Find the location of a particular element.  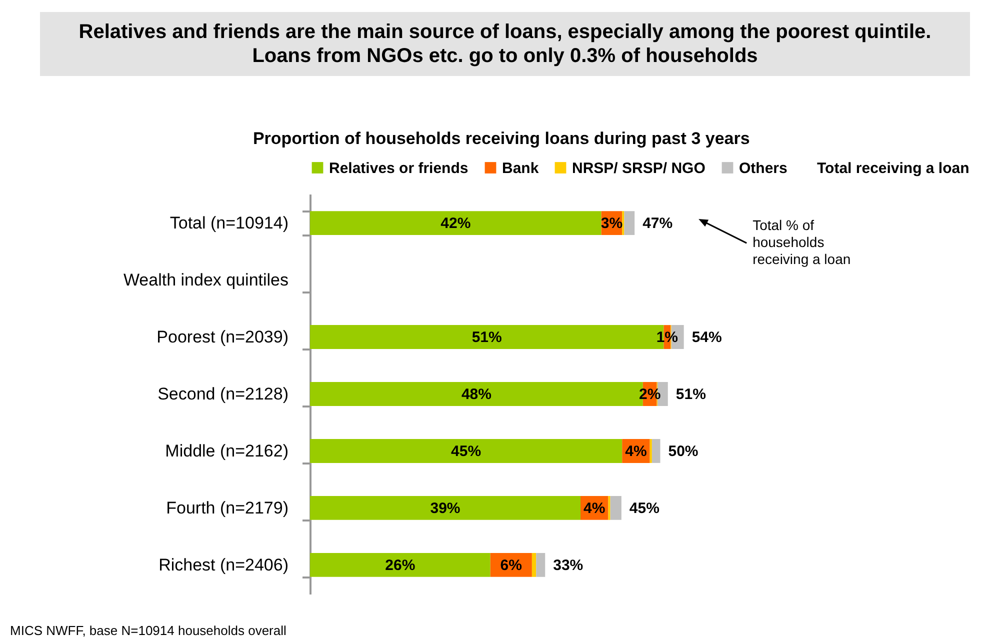

data-label: 45% is located at coordinates (466, 451).